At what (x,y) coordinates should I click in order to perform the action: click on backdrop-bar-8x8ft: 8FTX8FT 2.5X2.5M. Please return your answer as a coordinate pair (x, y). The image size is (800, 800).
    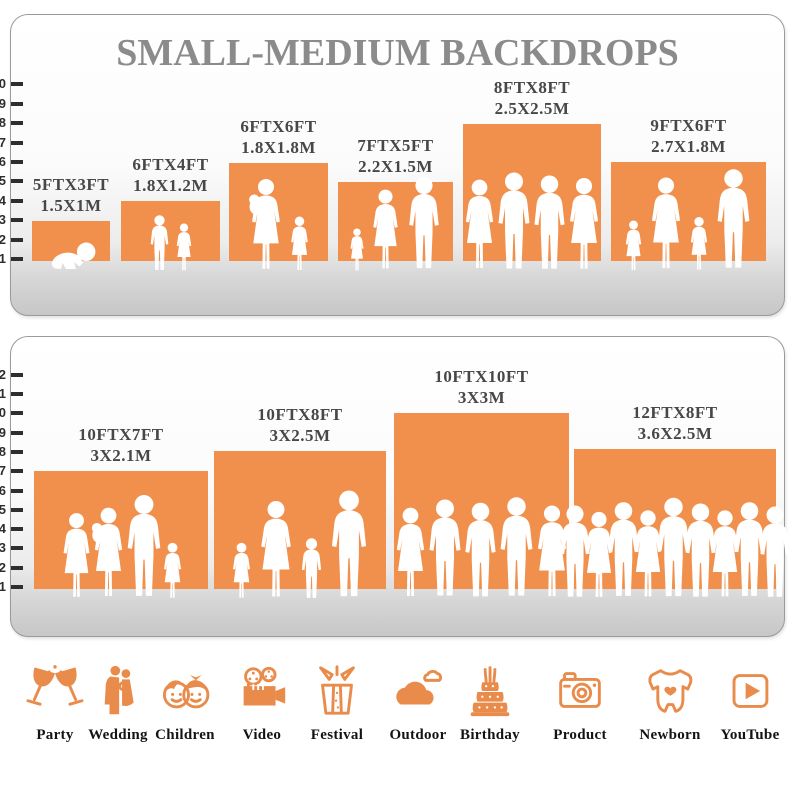
    Looking at the image, I should click on (532, 173).